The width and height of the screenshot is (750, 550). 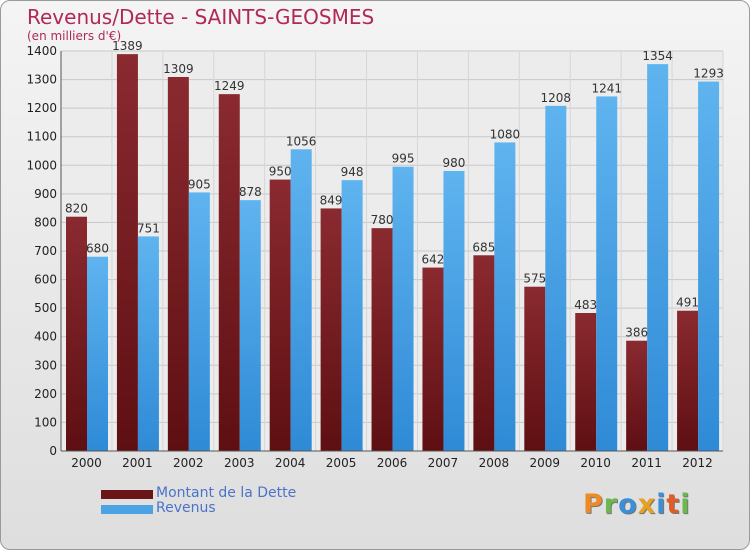 What do you see at coordinates (534, 279) in the screenshot?
I see `data-label: 575` at bounding box center [534, 279].